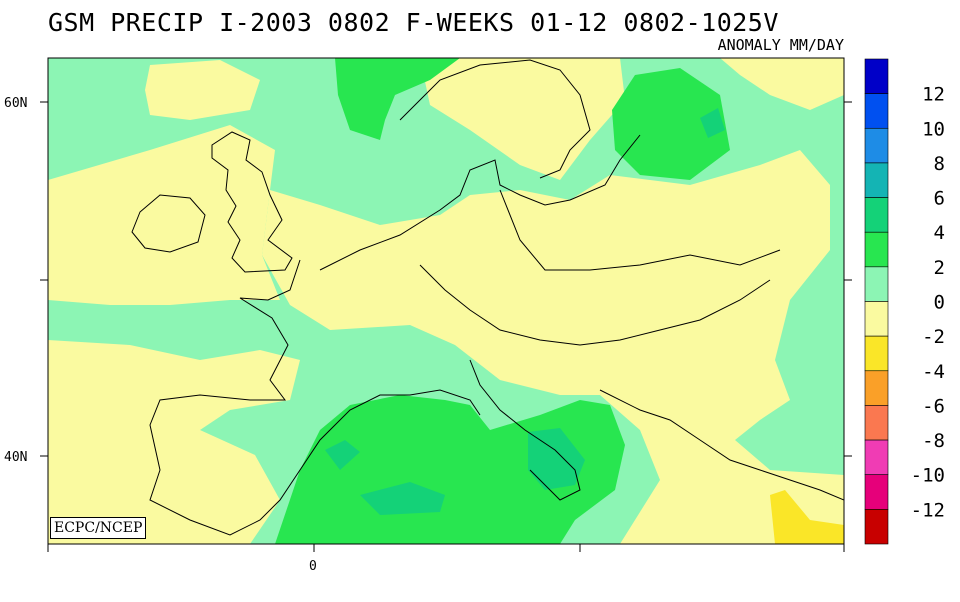 This screenshot has height=602, width=960. Describe the element at coordinates (939, 233) in the screenshot. I see `colorbar-label: 4` at that location.